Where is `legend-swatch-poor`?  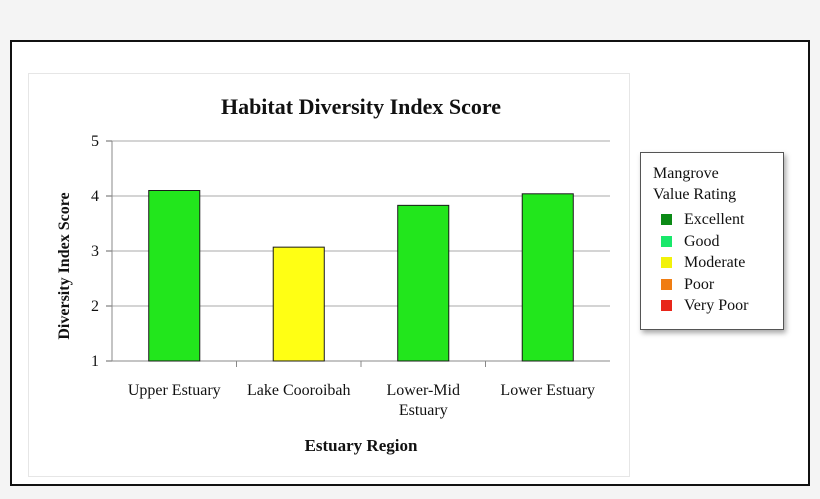
legend-swatch-poor is located at coordinates (666, 284).